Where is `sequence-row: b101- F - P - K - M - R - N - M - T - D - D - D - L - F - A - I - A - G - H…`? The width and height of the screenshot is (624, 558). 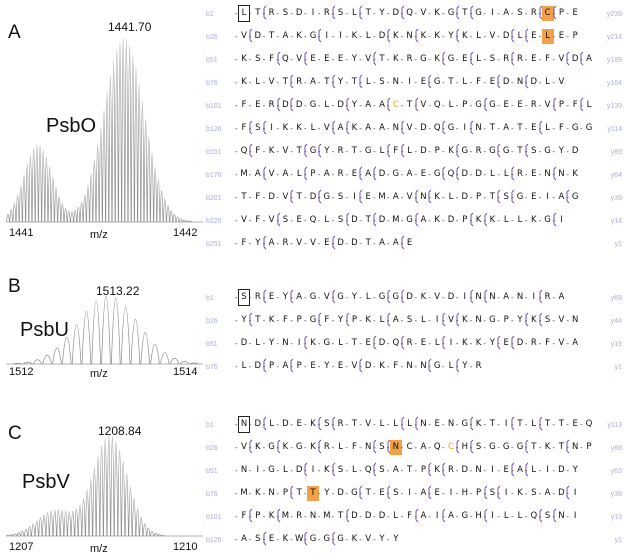
sequence-row: b101- F - P - K - M - R - N - M - T - D - D - D - L - F - A - I - A - G - H… is located at coordinates (415, 518).